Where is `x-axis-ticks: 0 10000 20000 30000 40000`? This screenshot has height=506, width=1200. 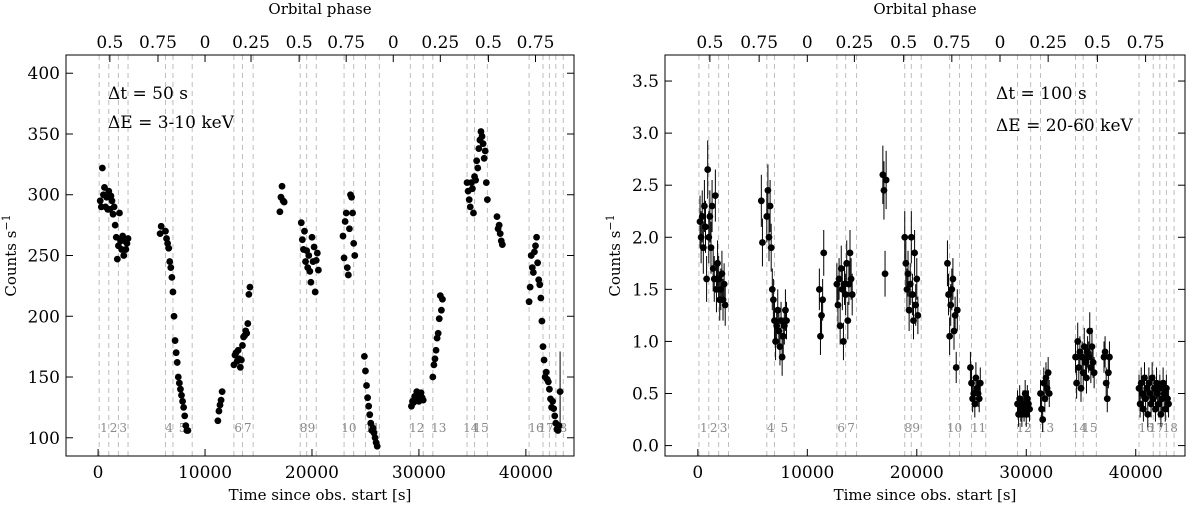 x-axis-ticks: 0 10000 20000 30000 40000 is located at coordinates (927, 466).